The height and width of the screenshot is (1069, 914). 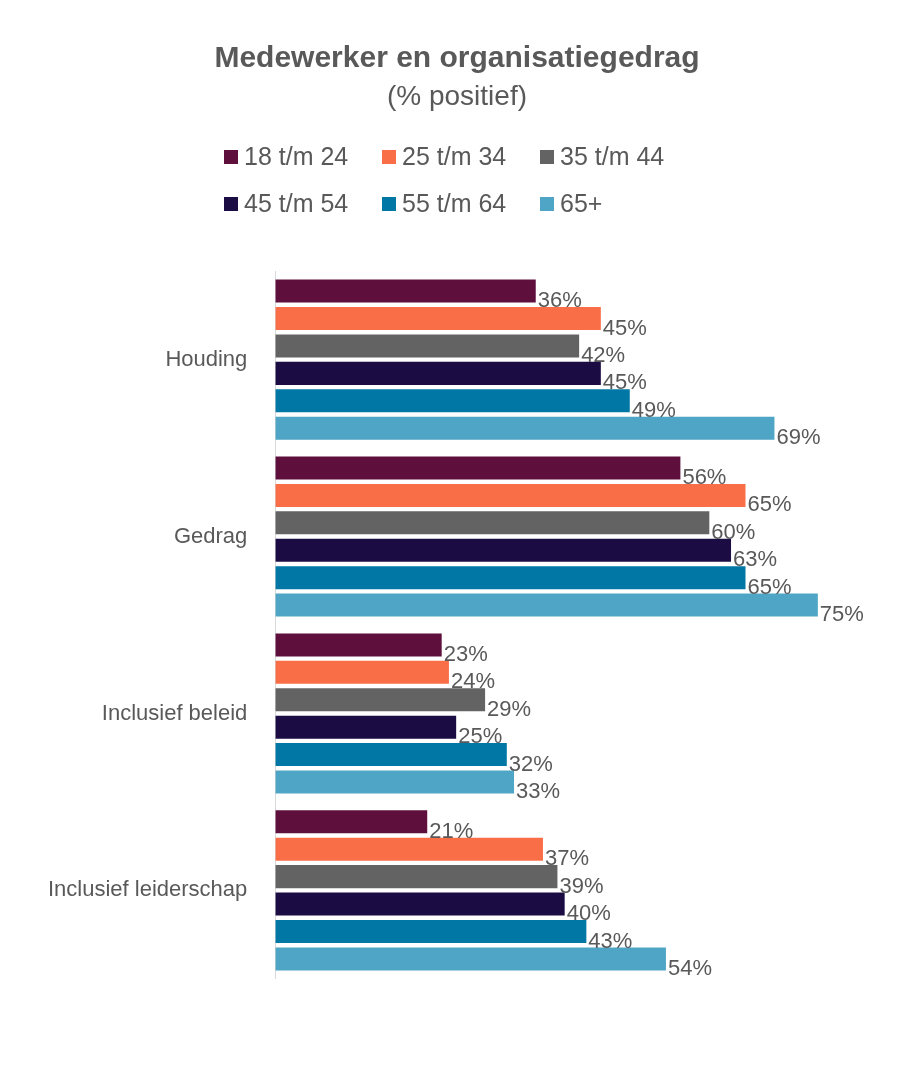 I want to click on y-tick-label: Houding, so click(x=206, y=358).